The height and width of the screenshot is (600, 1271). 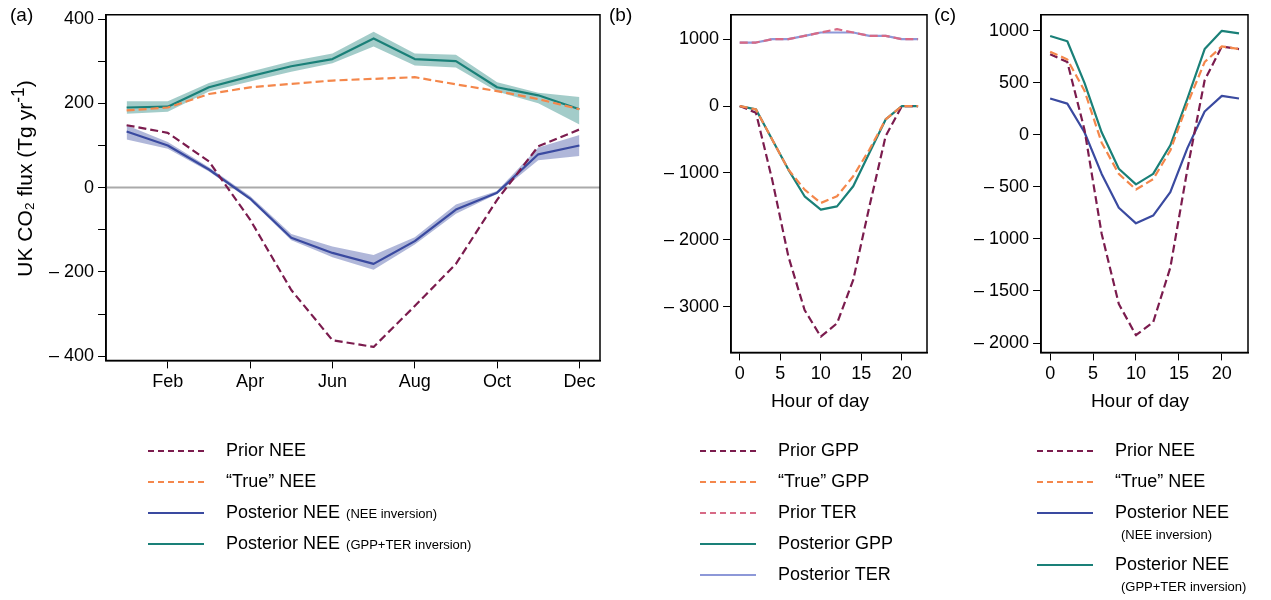 What do you see at coordinates (579, 381) in the screenshot?
I see `x-tick-label: Dec` at bounding box center [579, 381].